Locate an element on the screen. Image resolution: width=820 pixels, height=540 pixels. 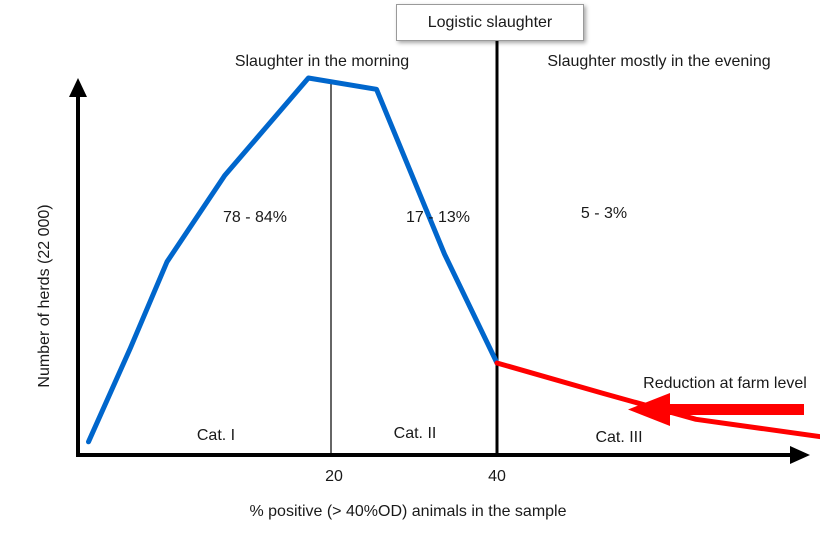
region-1-percent: 78 - 84% is located at coordinates (255, 217).